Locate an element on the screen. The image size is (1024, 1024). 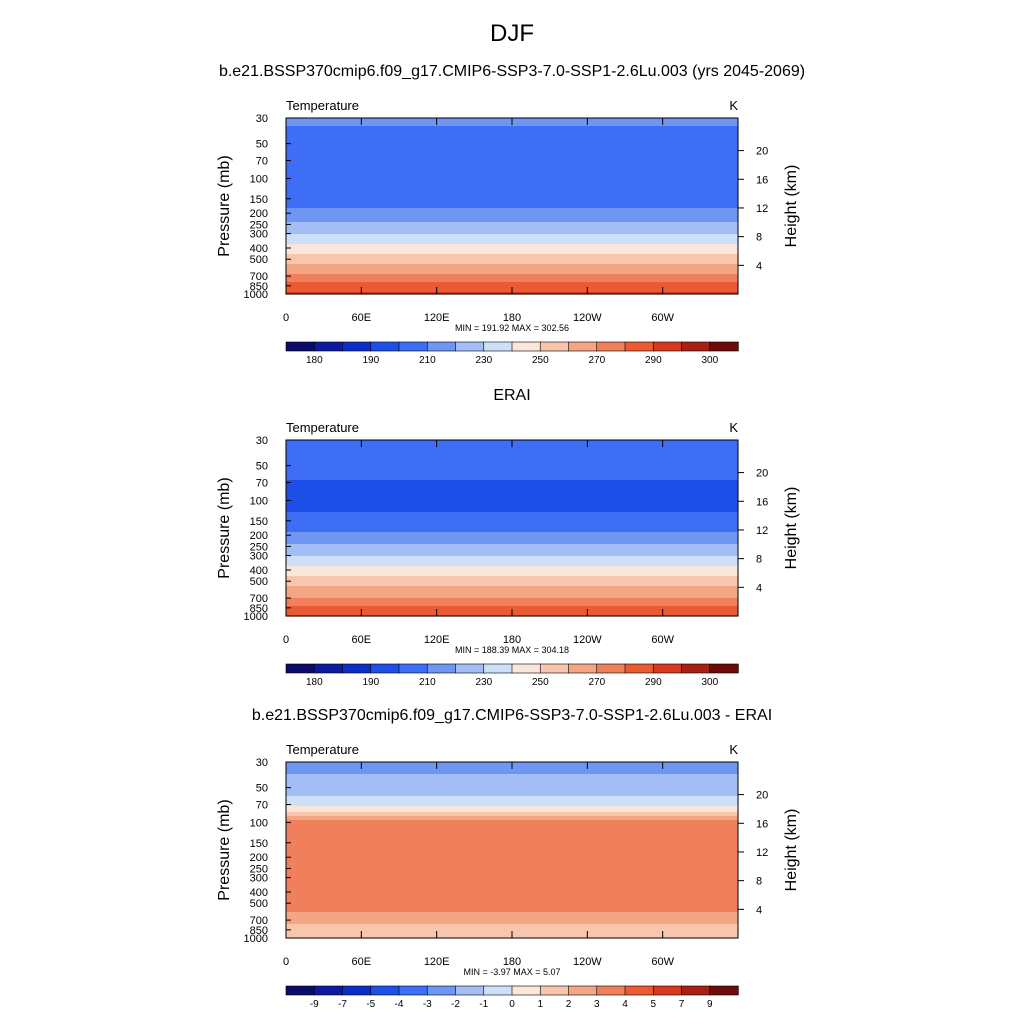
y-tick-label: 1000 is located at coordinates (256, 939).